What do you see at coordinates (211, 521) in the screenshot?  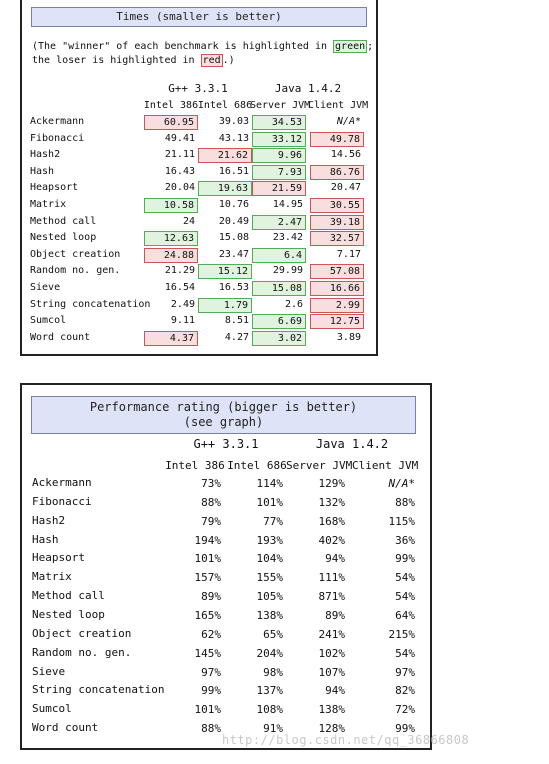 I see `rating-cell: 79%` at bounding box center [211, 521].